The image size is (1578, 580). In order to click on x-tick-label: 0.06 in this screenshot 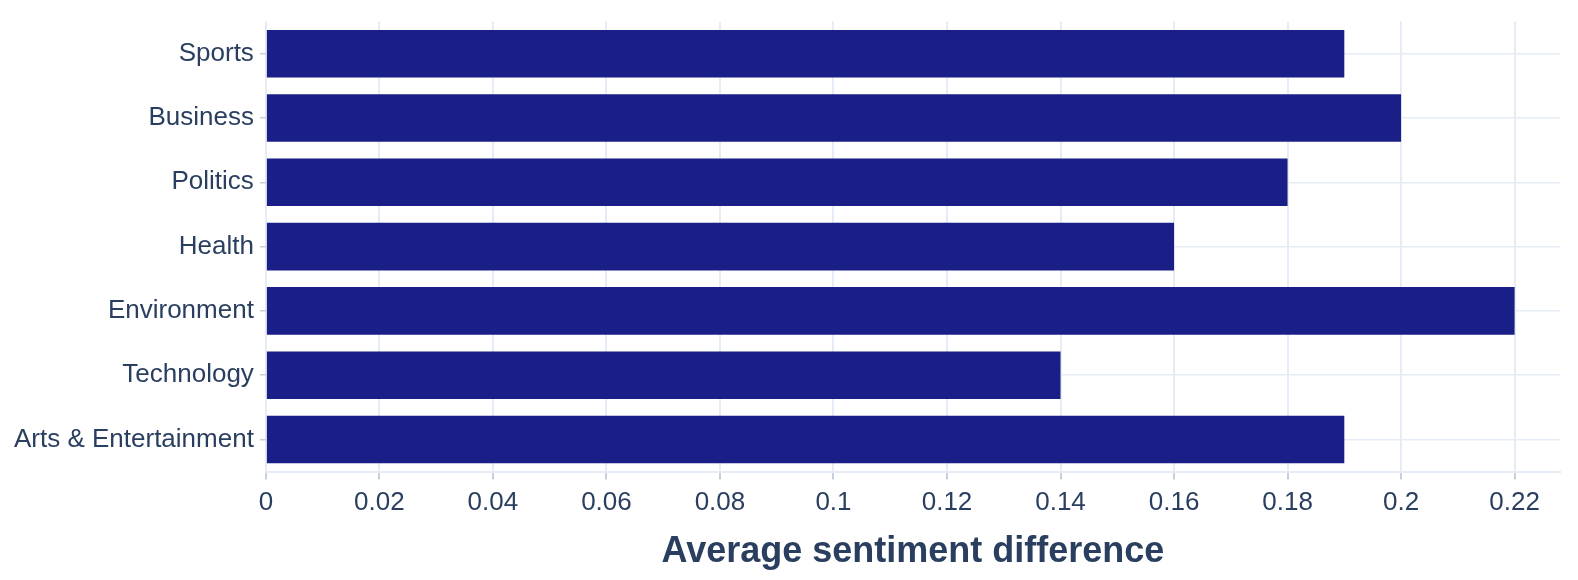, I will do `click(606, 501)`.